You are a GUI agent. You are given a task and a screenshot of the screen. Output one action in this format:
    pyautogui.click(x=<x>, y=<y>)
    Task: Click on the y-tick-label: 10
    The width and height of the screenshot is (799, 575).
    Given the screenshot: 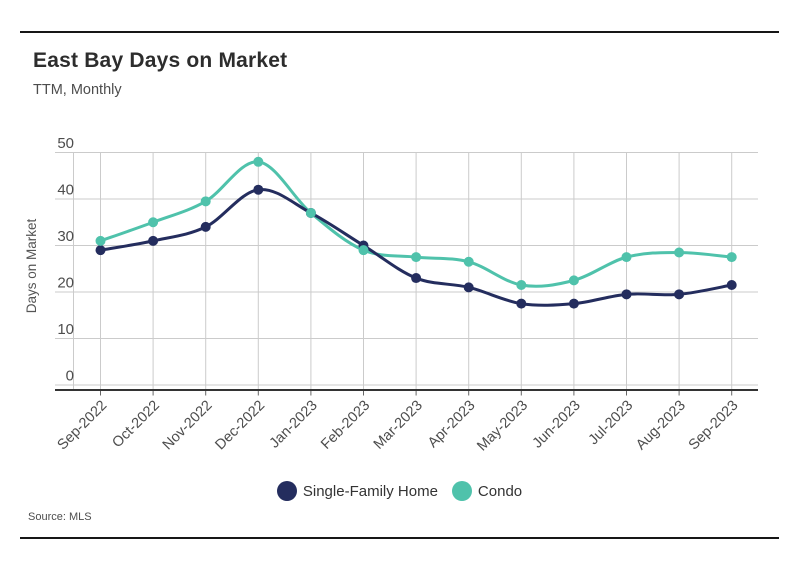 What is the action you would take?
    pyautogui.click(x=65, y=329)
    